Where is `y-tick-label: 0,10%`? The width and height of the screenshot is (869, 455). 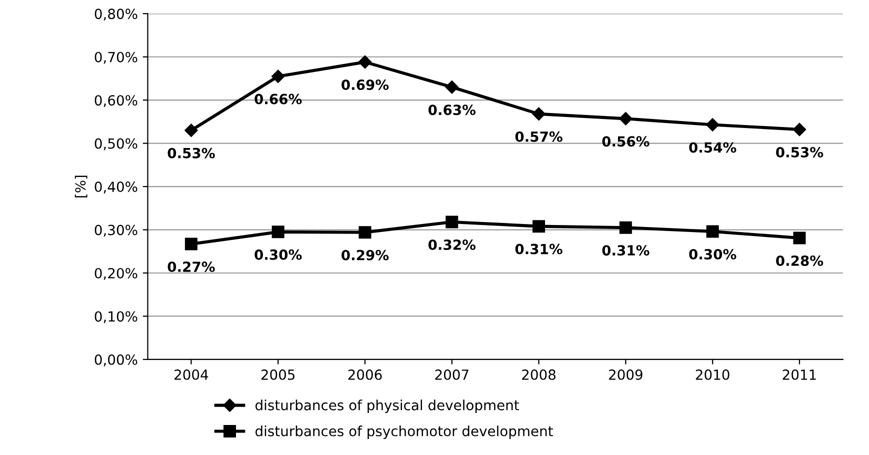
y-tick-label: 0,10% is located at coordinates (116, 317).